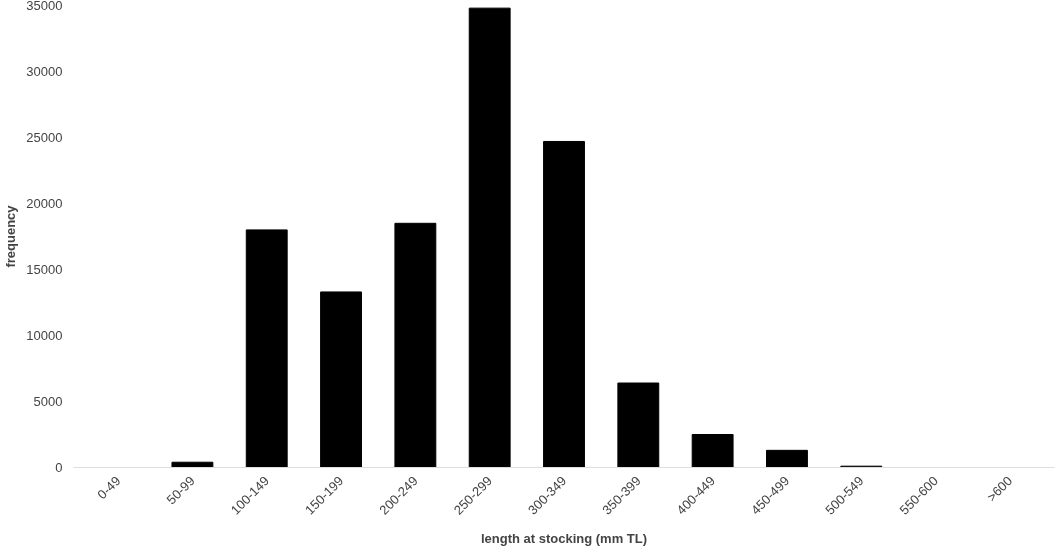 The height and width of the screenshot is (548, 1059). What do you see at coordinates (59, 467) in the screenshot?
I see `y-tick-label: 0` at bounding box center [59, 467].